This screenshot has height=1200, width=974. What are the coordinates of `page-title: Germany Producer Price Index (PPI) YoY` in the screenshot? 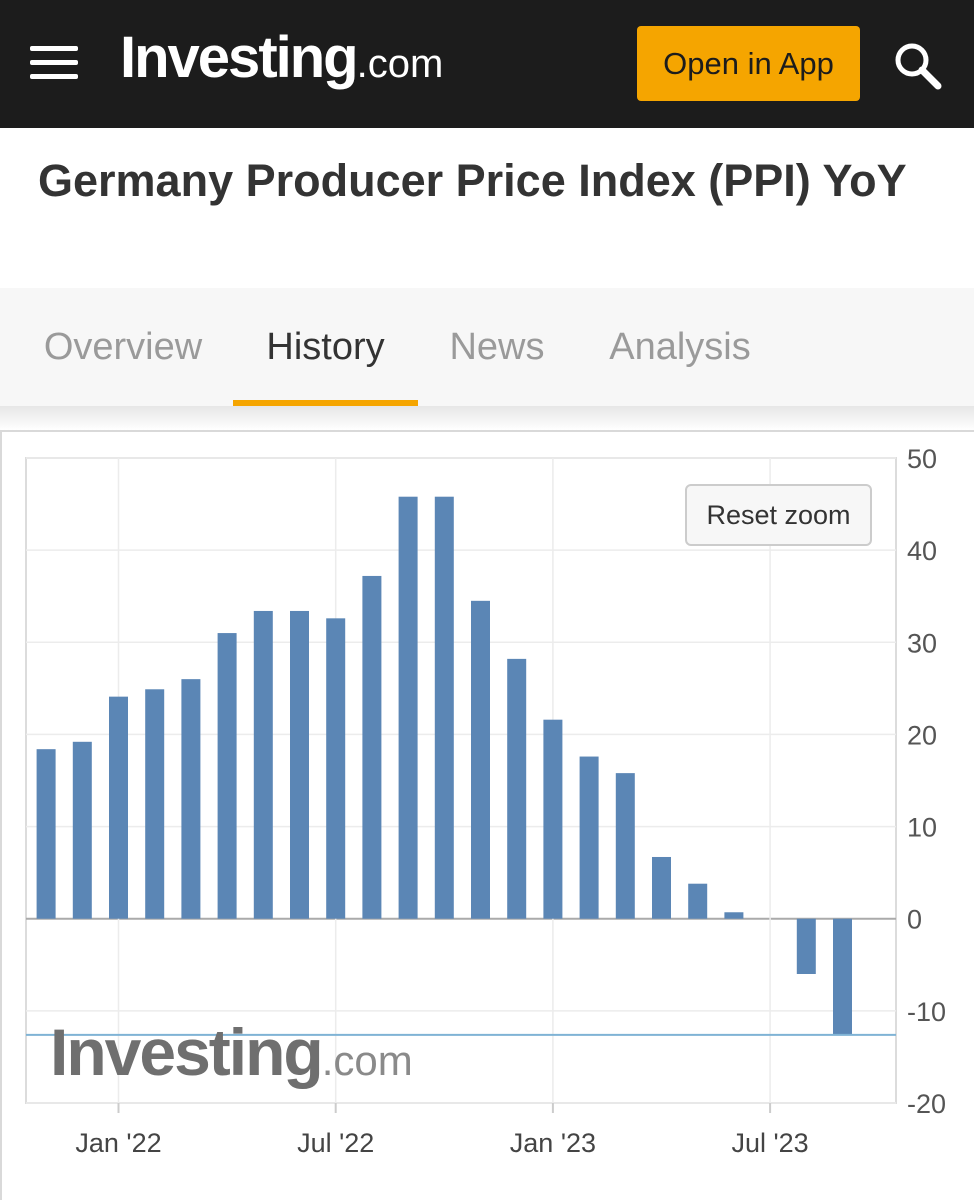 It's located at (472, 180).